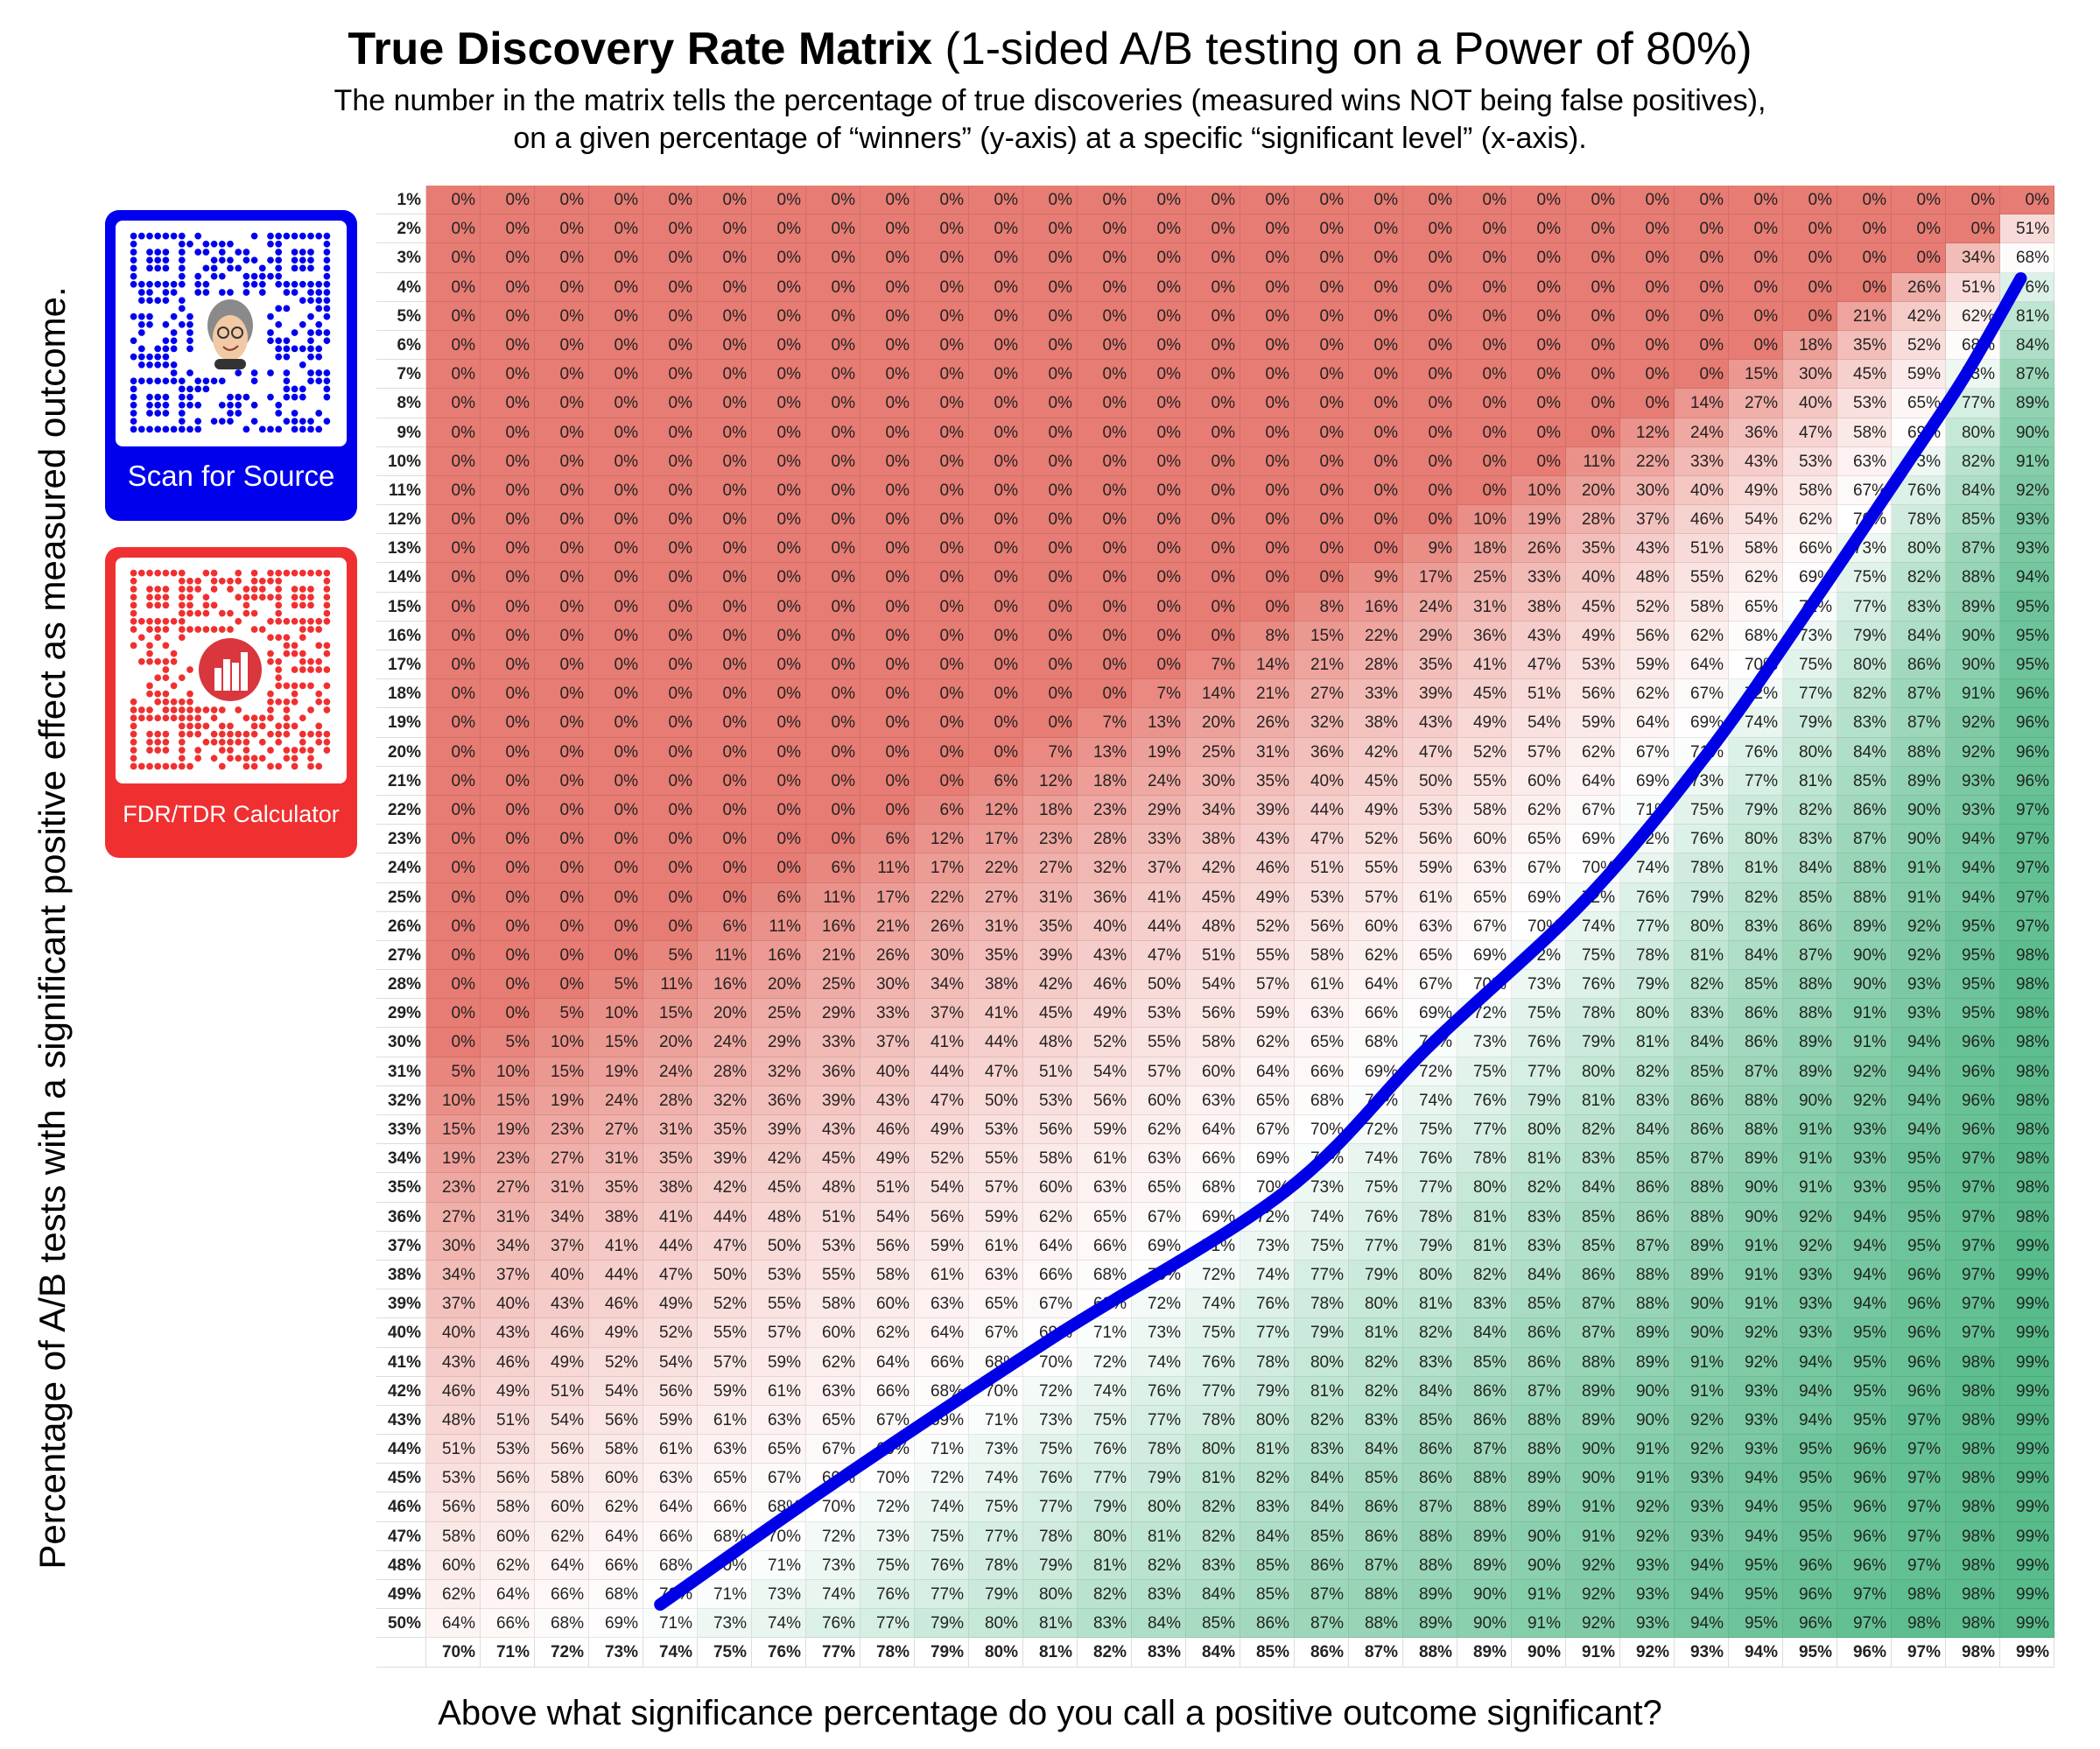 This screenshot has height=1749, width=2100. What do you see at coordinates (1213, 1159) in the screenshot?
I see `heatmap-cell: 66%` at bounding box center [1213, 1159].